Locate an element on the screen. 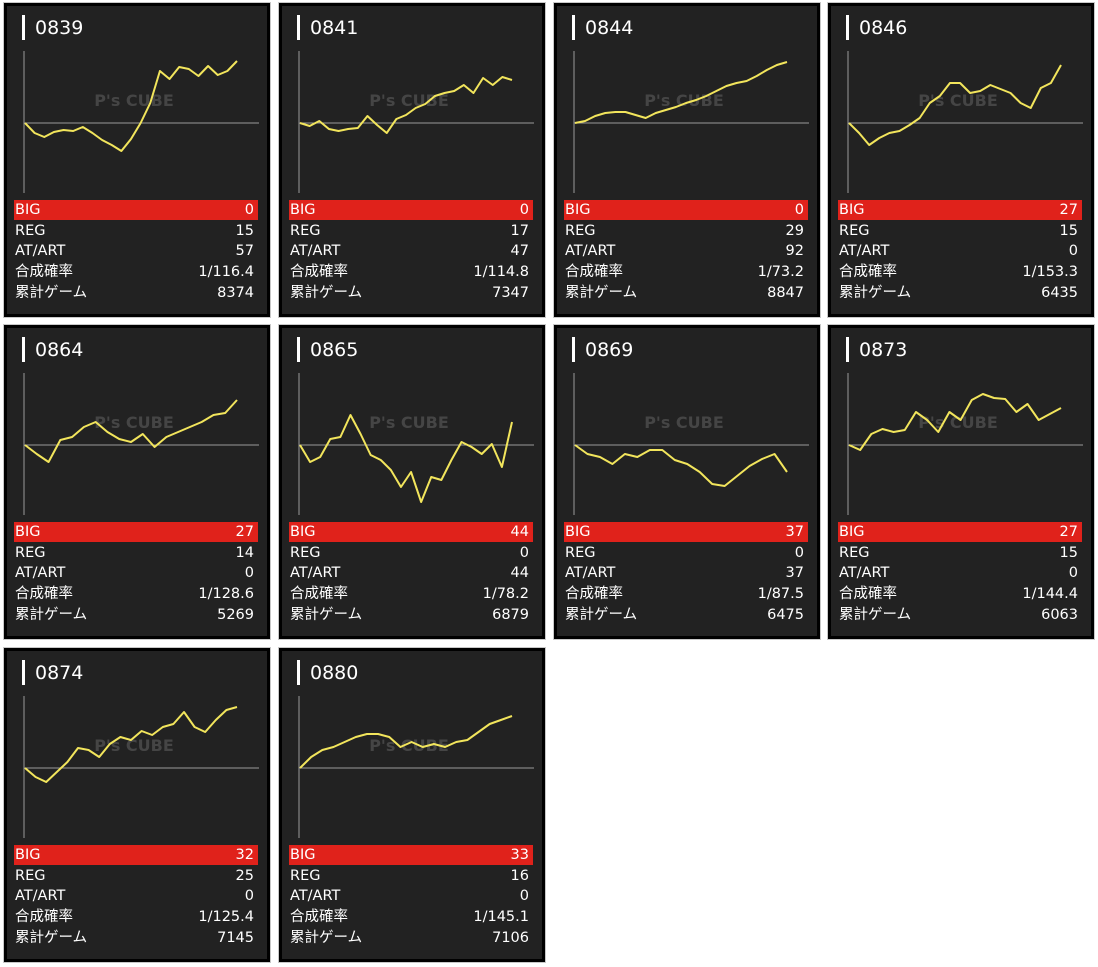  stat-row: AT/ART 57 is located at coordinates (136, 251).